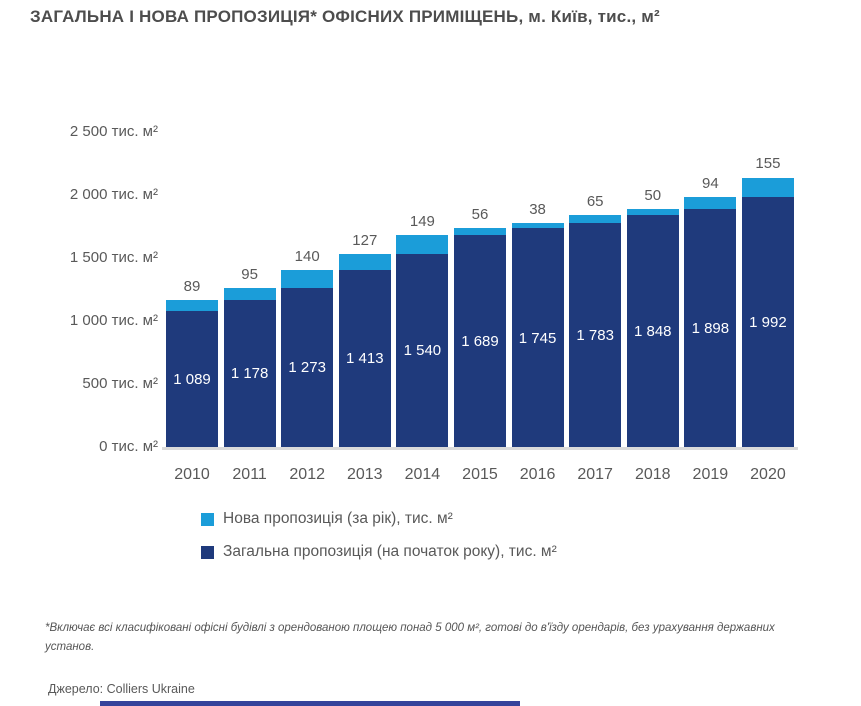  I want to click on new-supply-value-label: 38, so click(537, 210).